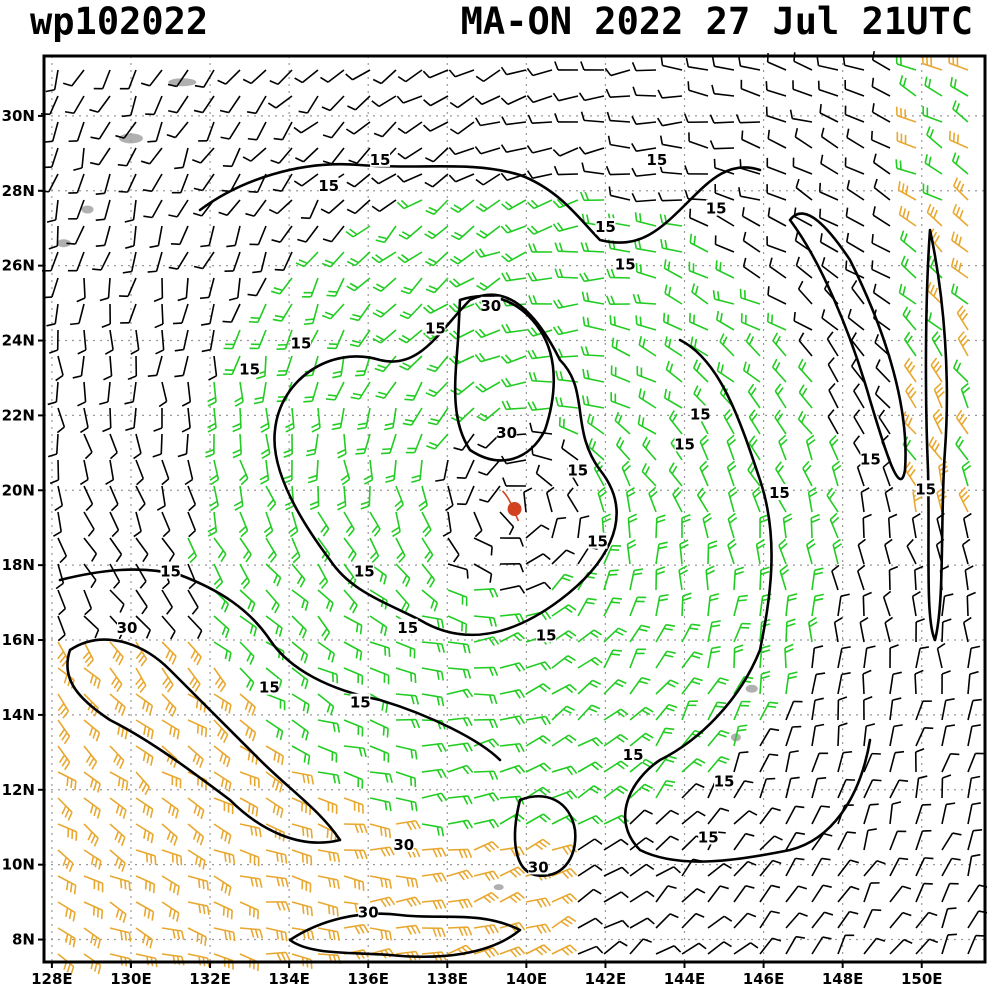 This screenshot has height=989, width=987. What do you see at coordinates (18, 116) in the screenshot?
I see `lat-tick-label: 30N` at bounding box center [18, 116].